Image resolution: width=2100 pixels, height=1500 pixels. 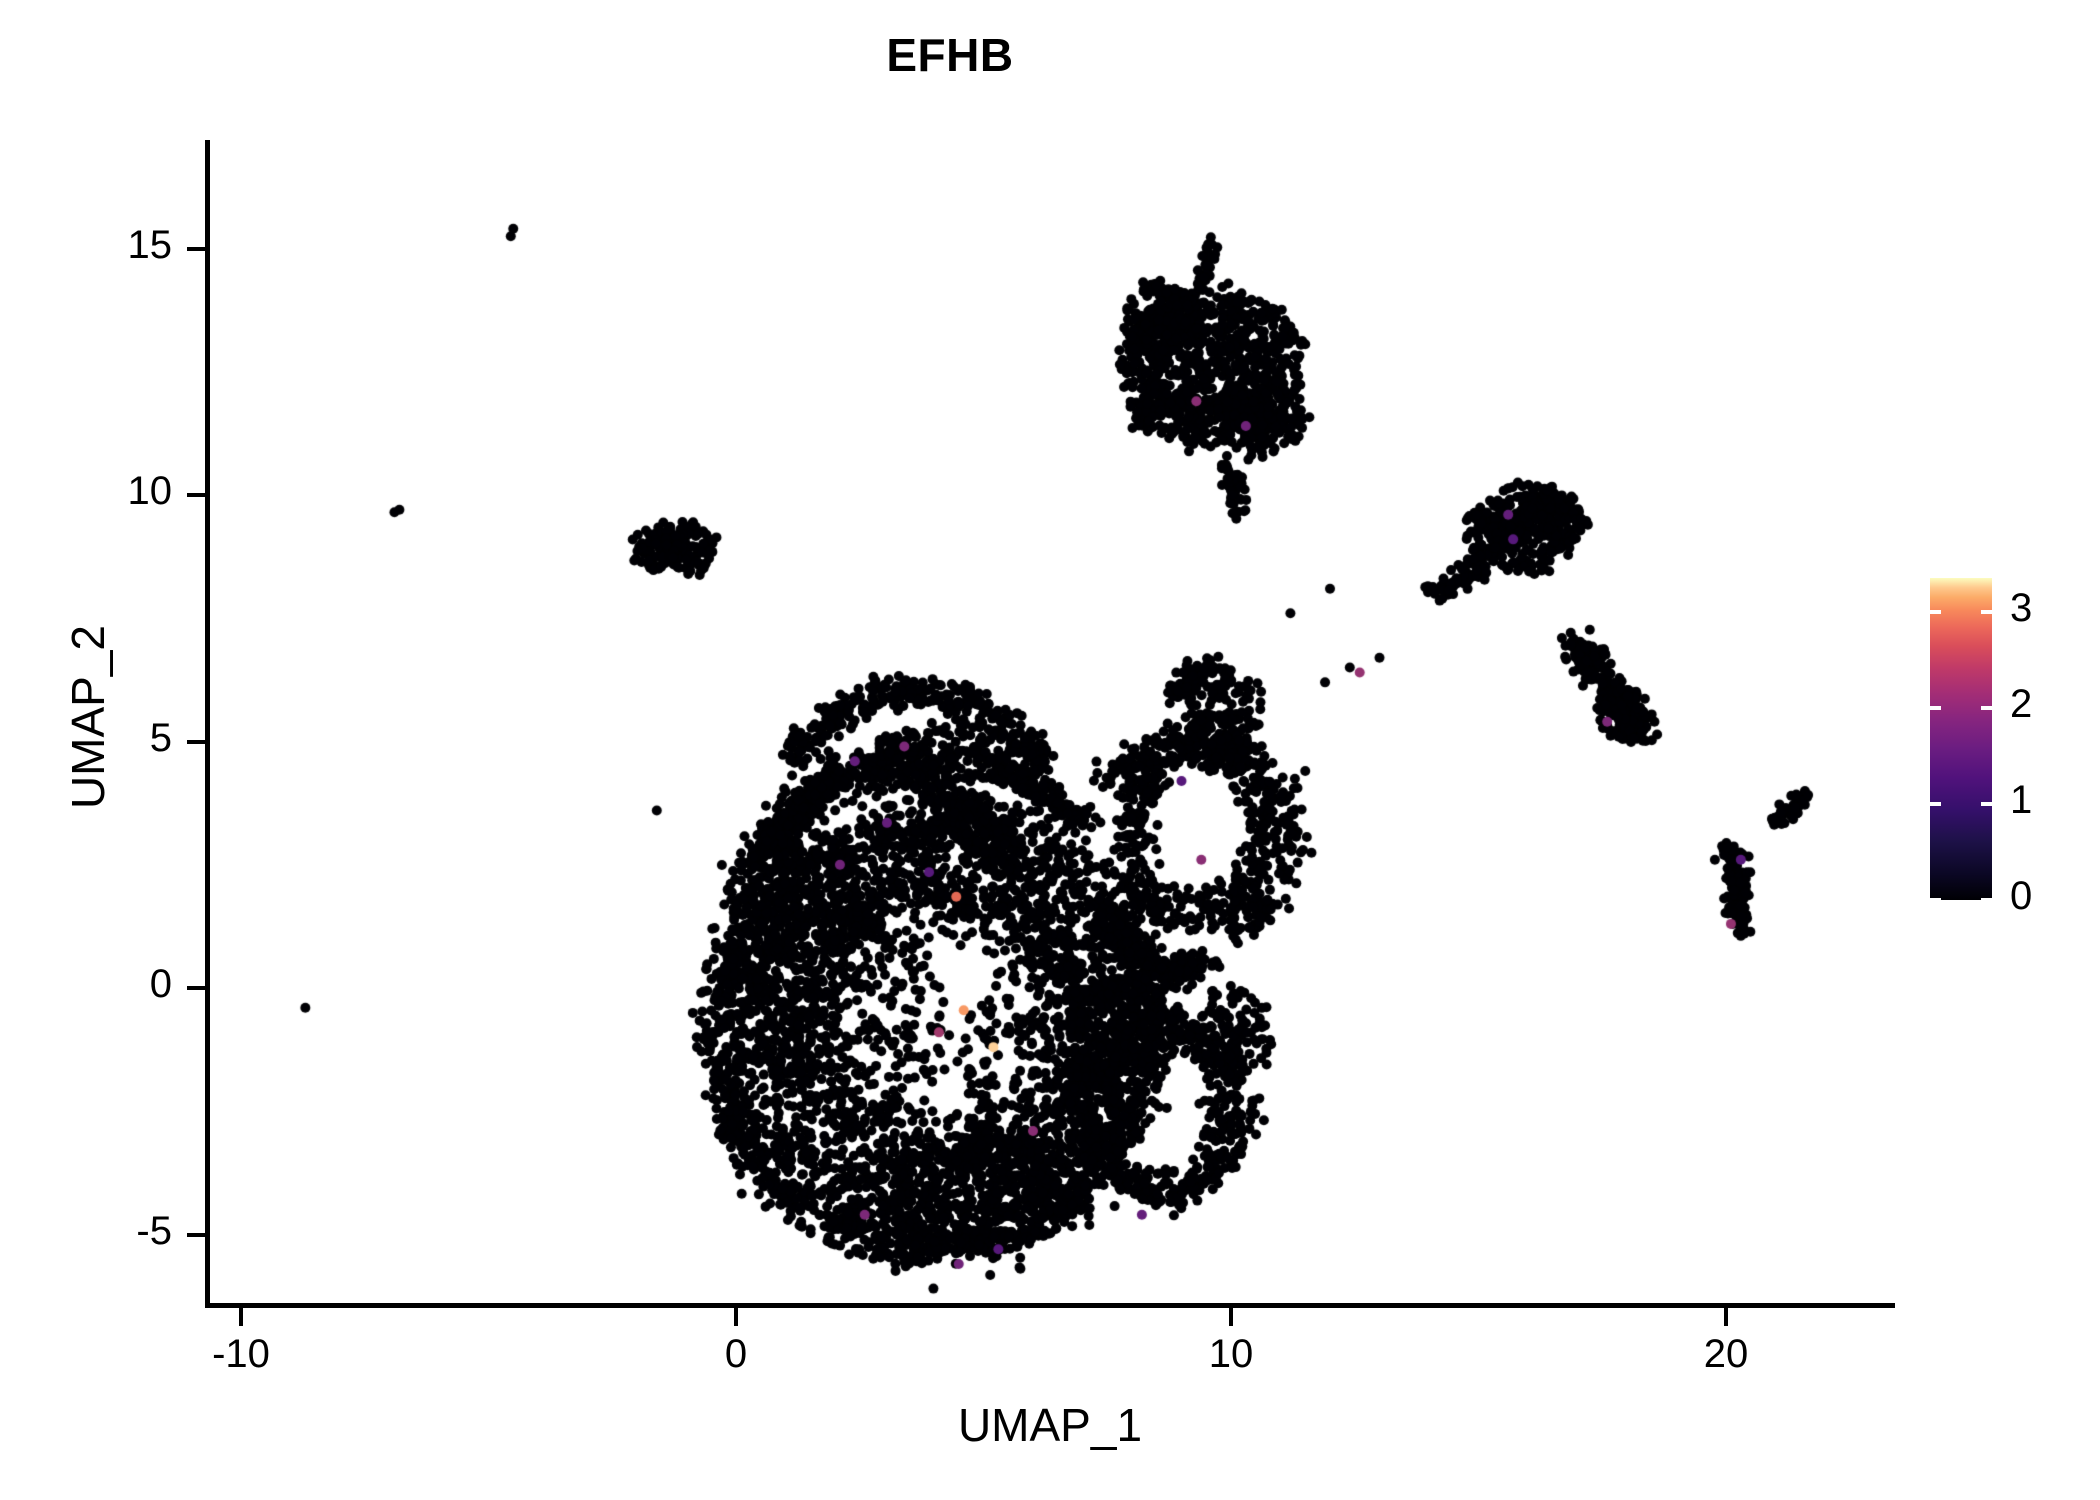 I want to click on x-tick-label: 0, so click(x=736, y=1354).